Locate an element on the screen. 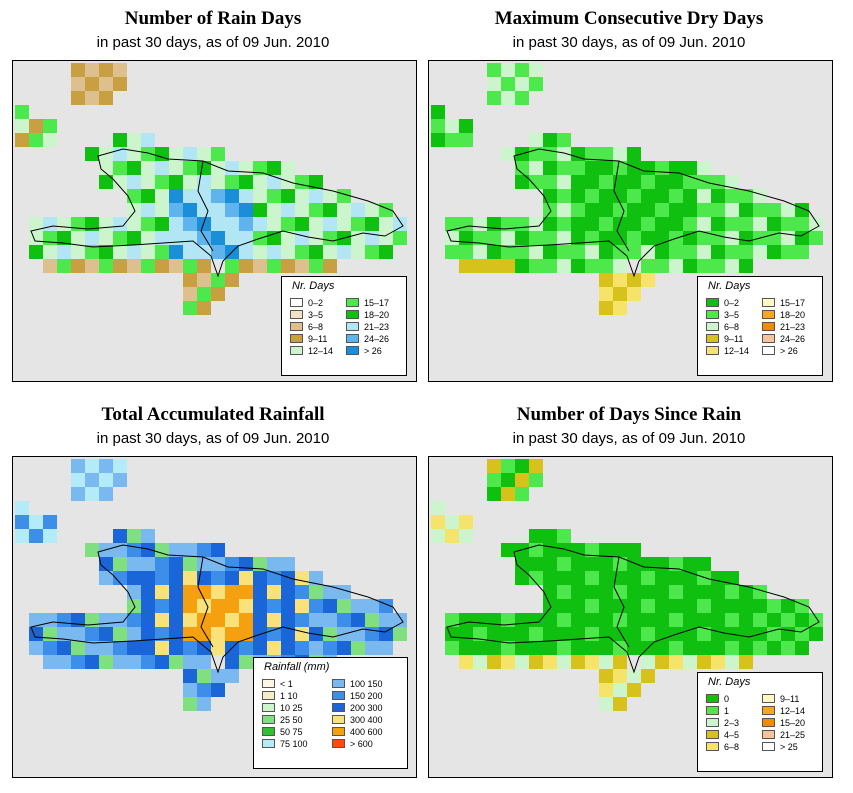 The height and width of the screenshot is (793, 853). legend-label: 12–14 is located at coordinates (321, 350).